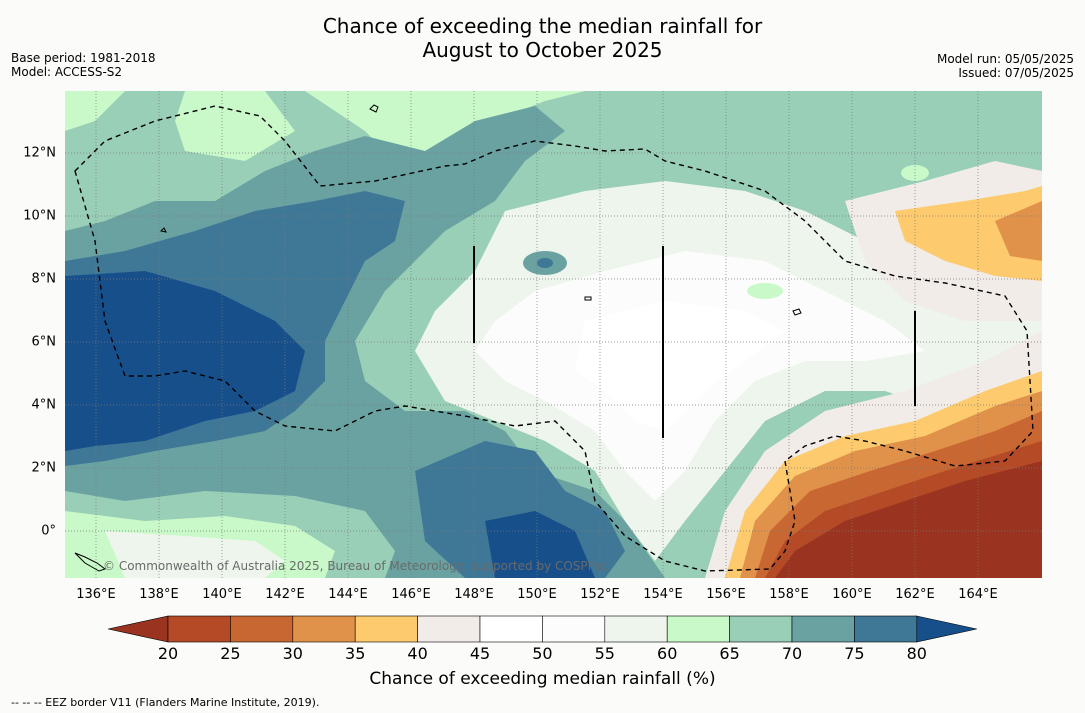 The width and height of the screenshot is (1085, 713). Describe the element at coordinates (355, 653) in the screenshot. I see `colorbar-tick-label: 35` at that location.